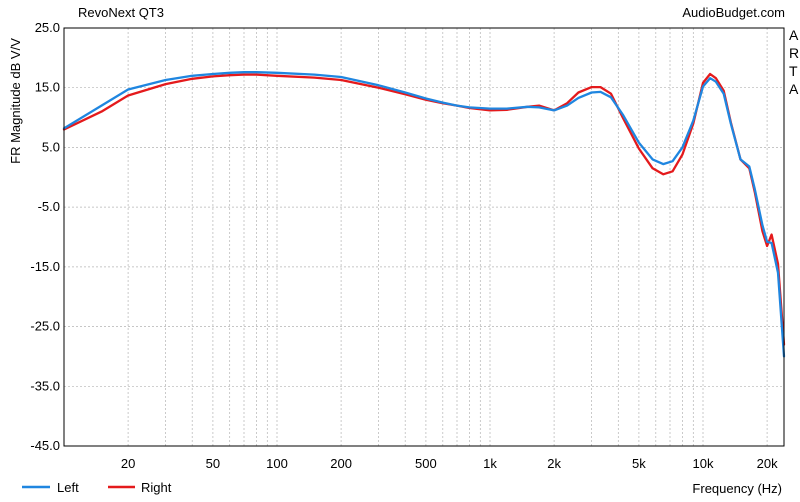 This screenshot has height=502, width=800. I want to click on legend-label-left: Left, so click(68, 487).